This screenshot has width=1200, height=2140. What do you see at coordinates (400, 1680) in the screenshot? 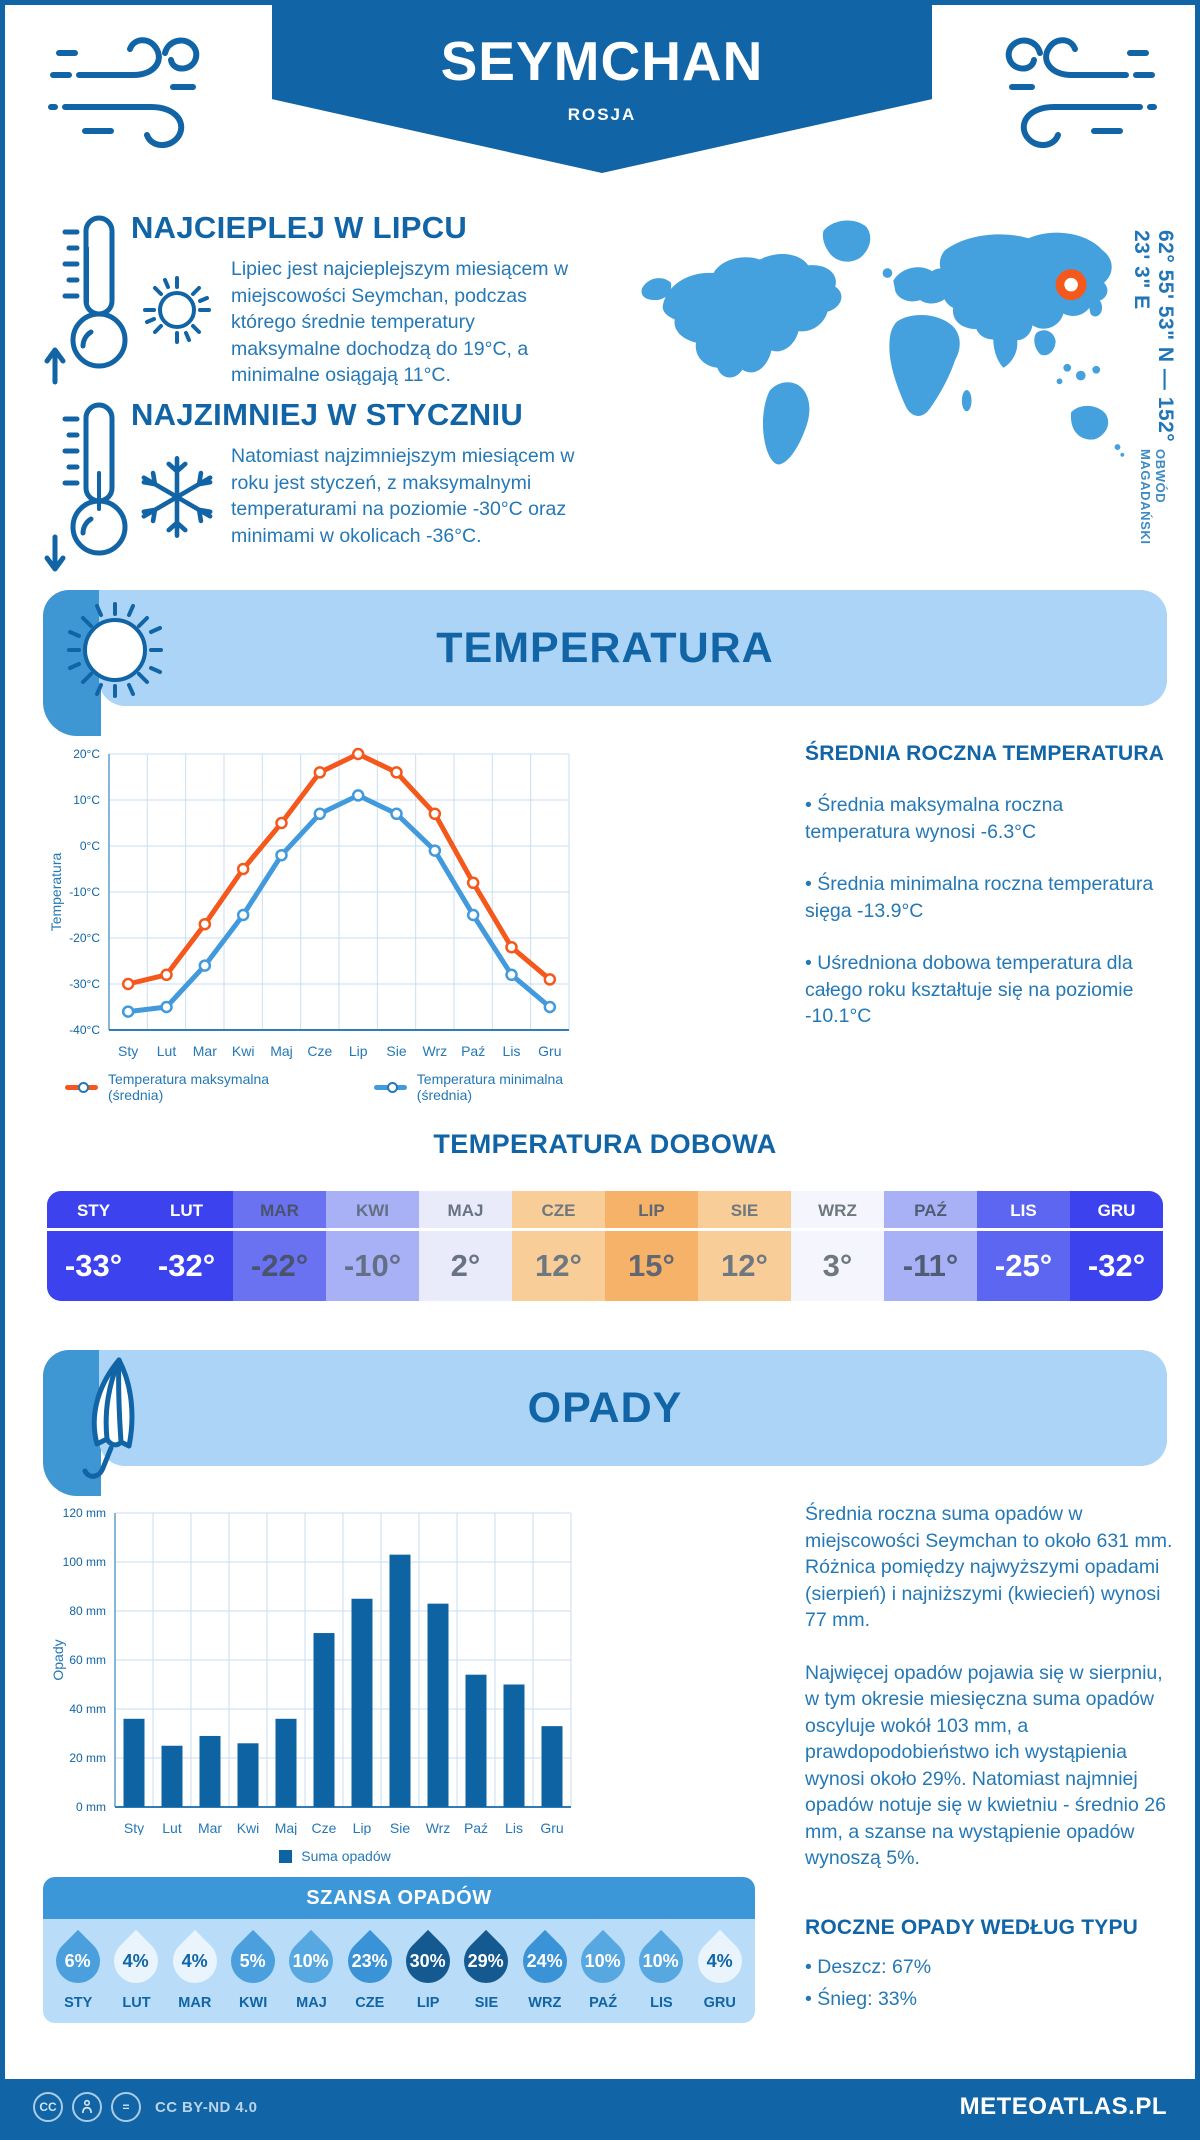
I see `precip-bar-Sie` at bounding box center [400, 1680].